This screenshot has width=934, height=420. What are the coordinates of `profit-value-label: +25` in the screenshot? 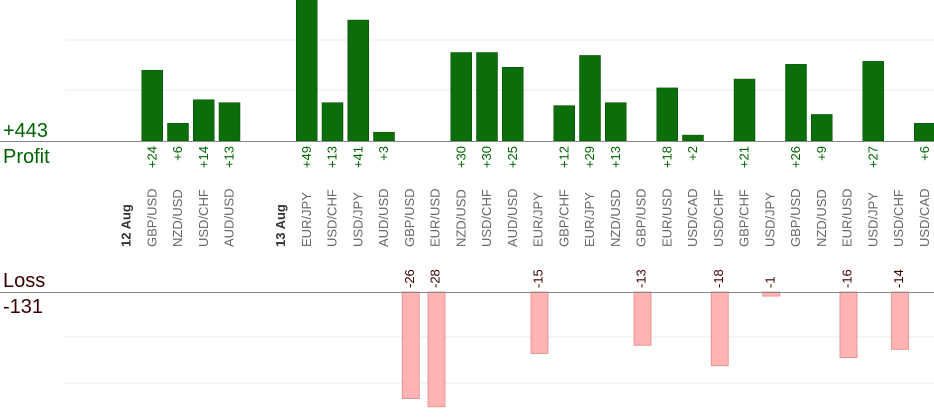 It's located at (512, 157).